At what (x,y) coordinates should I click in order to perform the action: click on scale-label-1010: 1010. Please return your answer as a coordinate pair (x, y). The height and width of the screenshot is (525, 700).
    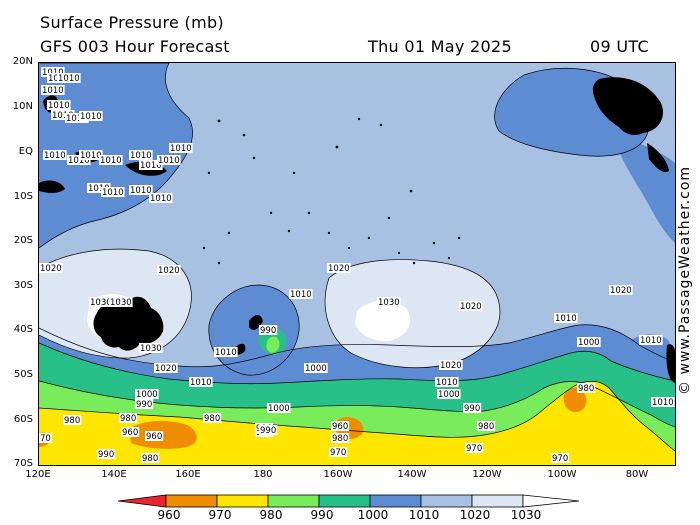
    Looking at the image, I should click on (424, 515).